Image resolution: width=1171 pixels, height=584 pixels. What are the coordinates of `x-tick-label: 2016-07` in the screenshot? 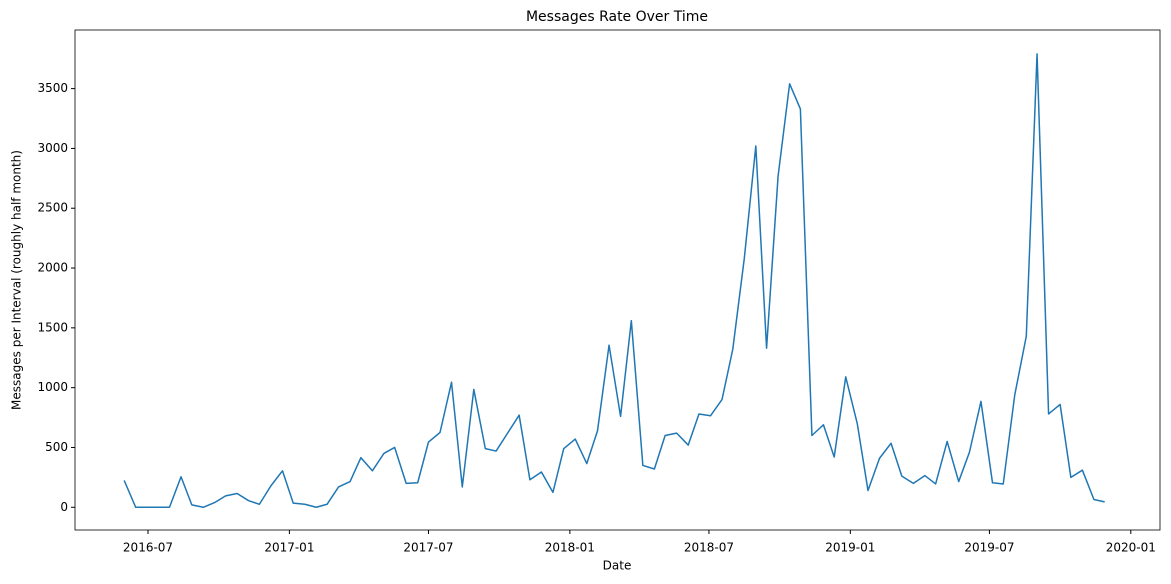 It's located at (148, 548).